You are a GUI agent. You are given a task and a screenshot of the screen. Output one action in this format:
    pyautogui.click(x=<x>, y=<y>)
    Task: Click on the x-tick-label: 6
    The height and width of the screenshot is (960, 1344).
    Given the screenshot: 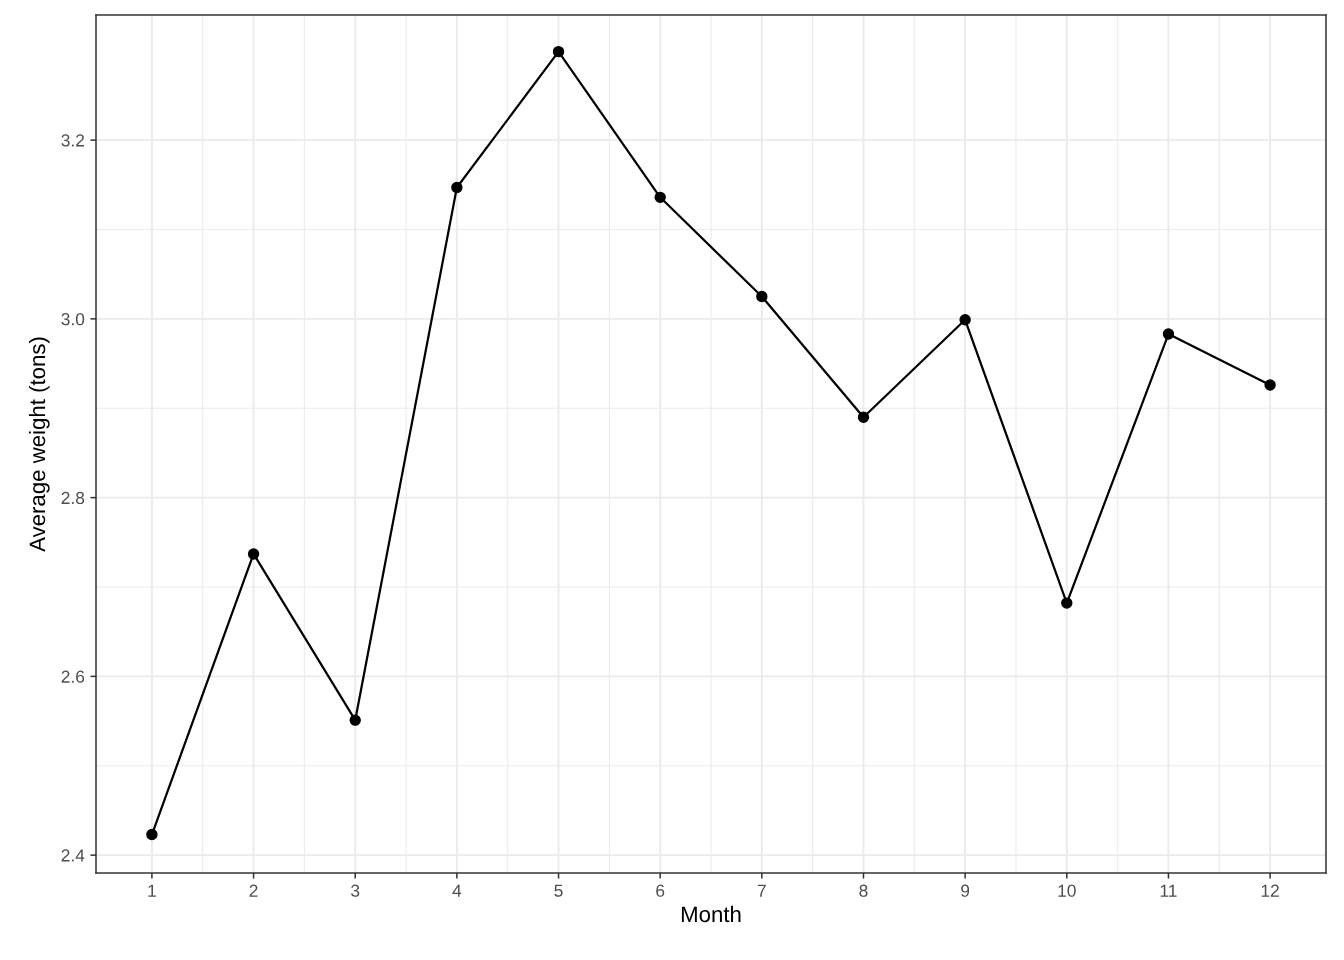 What is the action you would take?
    pyautogui.click(x=660, y=890)
    